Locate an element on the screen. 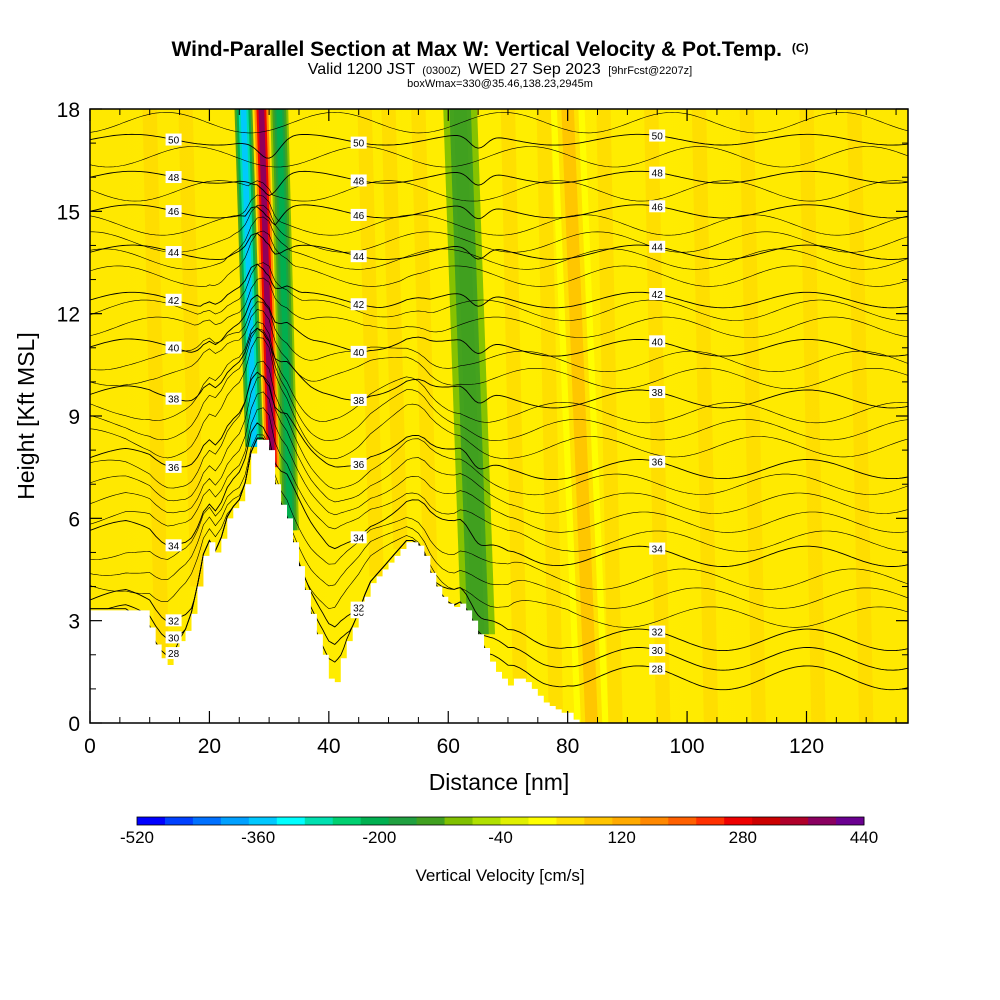 The width and height of the screenshot is (1000, 1000). contour-label: 32 is located at coordinates (658, 633).